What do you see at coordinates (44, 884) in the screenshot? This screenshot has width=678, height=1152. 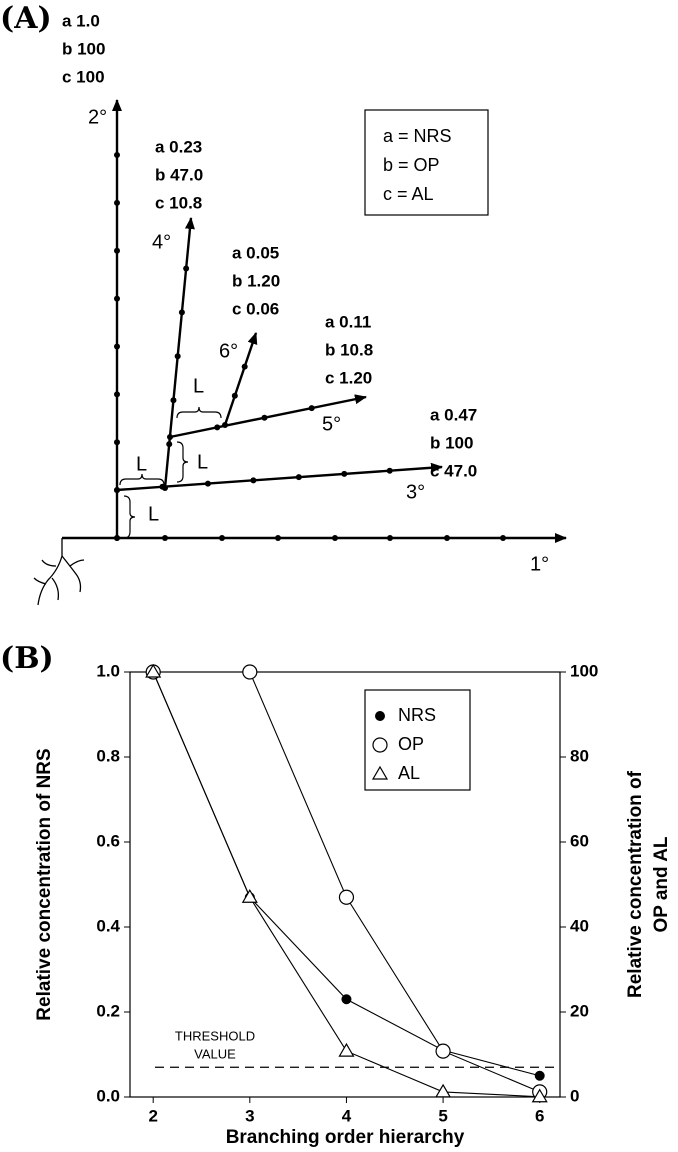 I see `y-axis-label: Relative concentration of NRS` at bounding box center [44, 884].